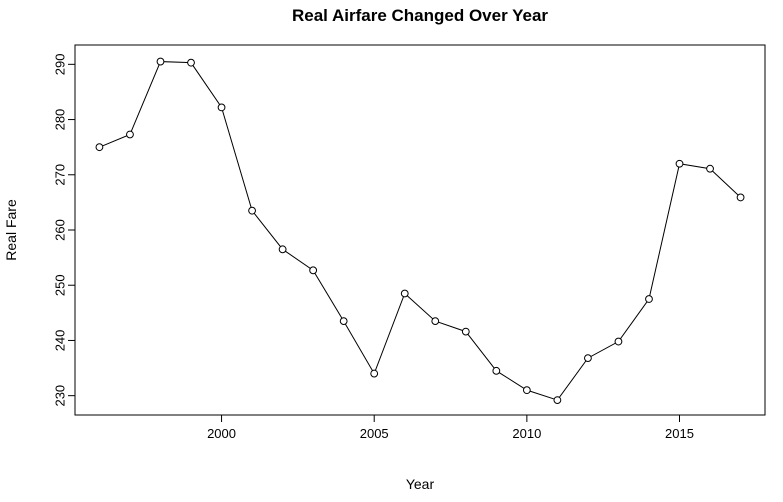  What do you see at coordinates (11, 230) in the screenshot?
I see `y-axis-label: Real Fare` at bounding box center [11, 230].